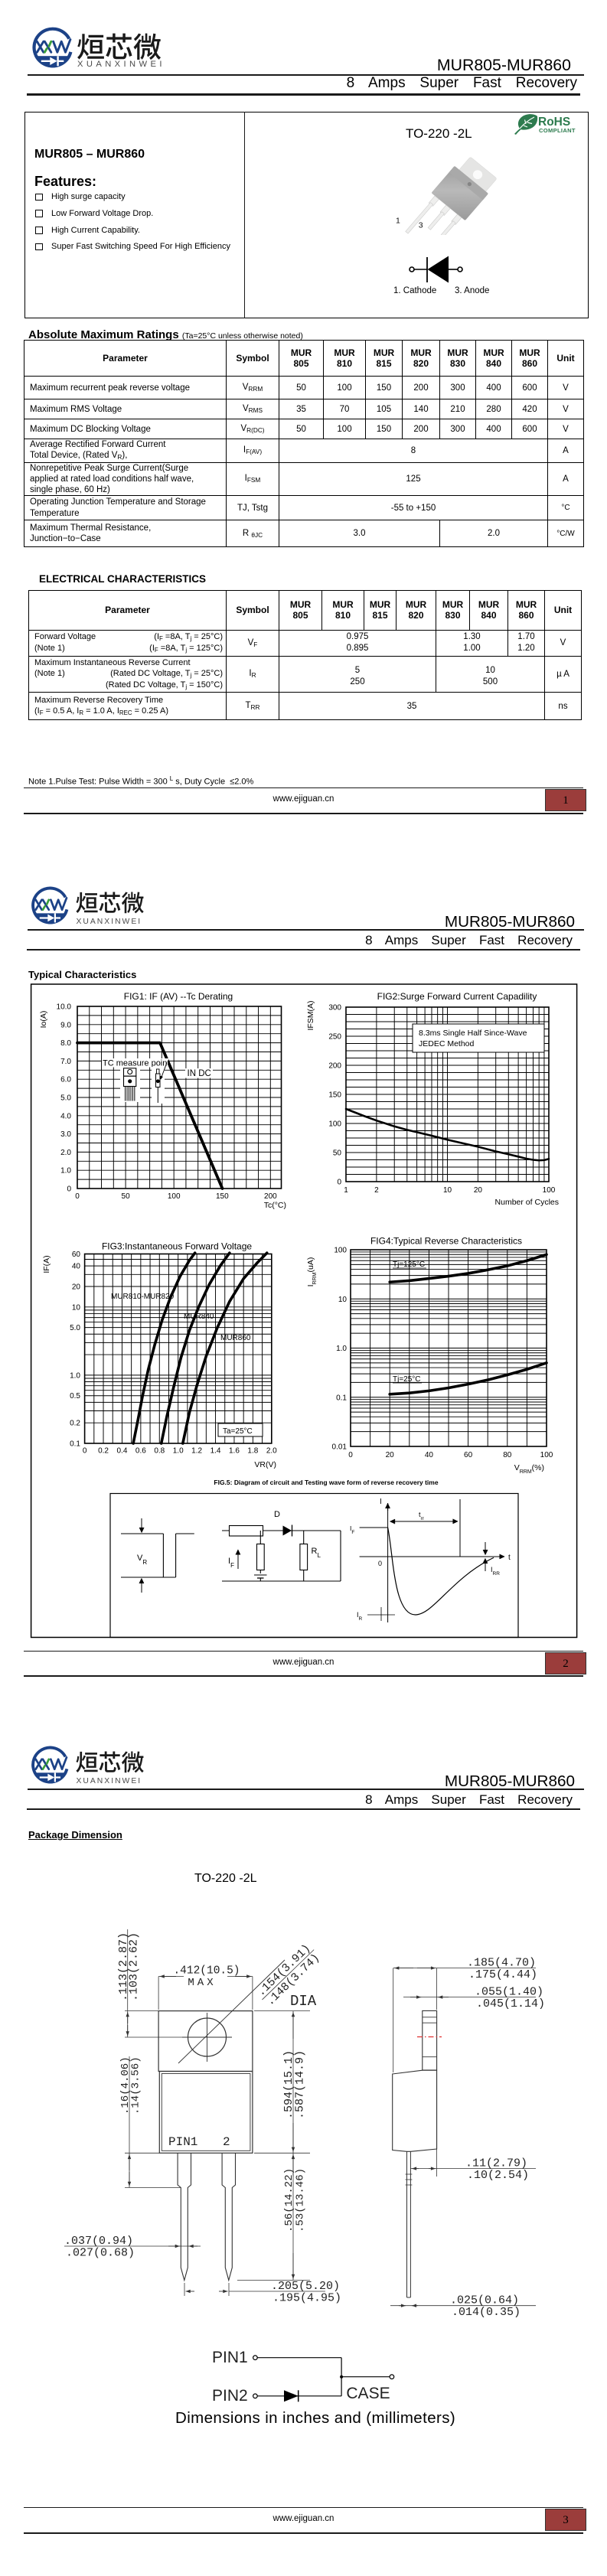 The width and height of the screenshot is (607, 2576). I want to click on svg-text: PIN2, so click(230, 2396).